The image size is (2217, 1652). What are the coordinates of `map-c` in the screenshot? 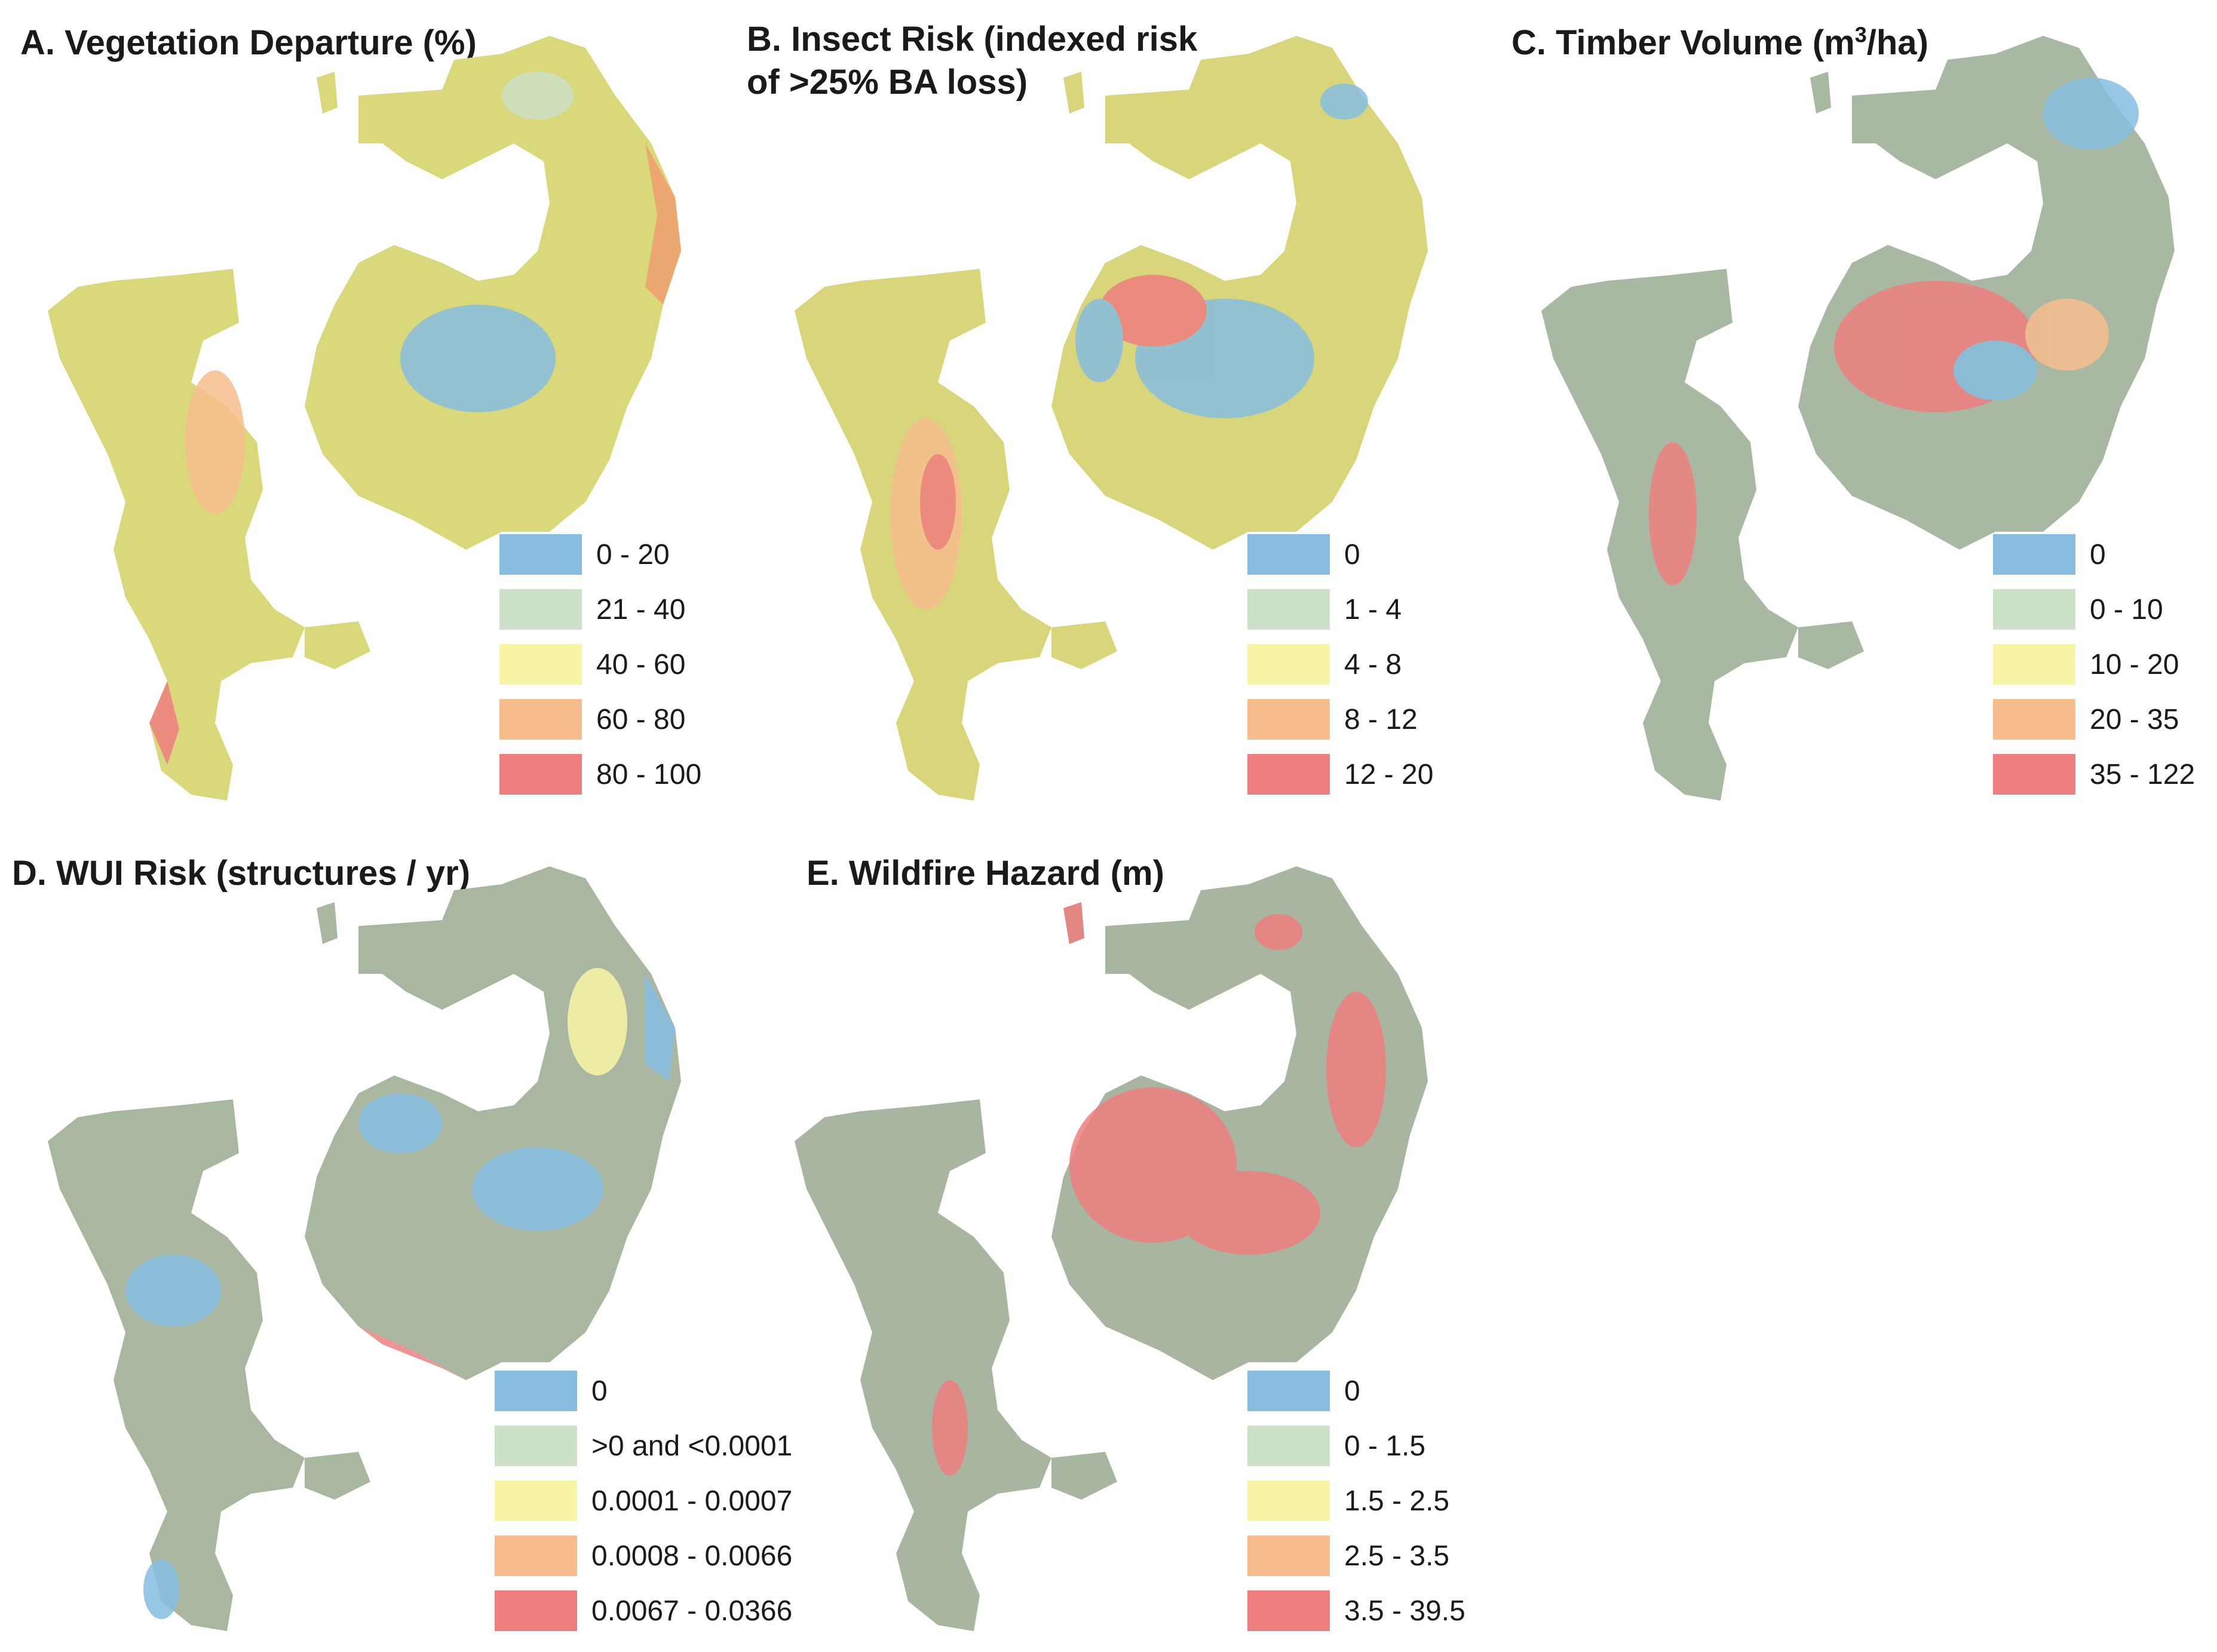 It's located at (1858, 418).